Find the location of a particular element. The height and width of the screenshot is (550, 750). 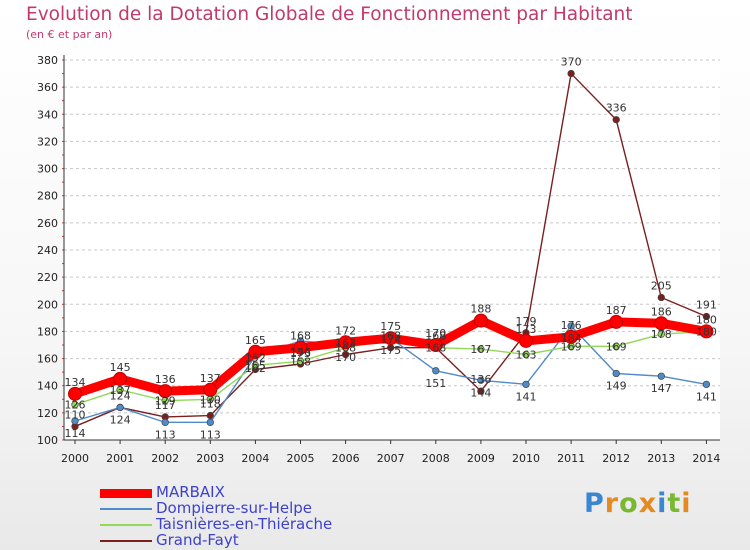

legend-label: Grand-Fayt is located at coordinates (197, 540).